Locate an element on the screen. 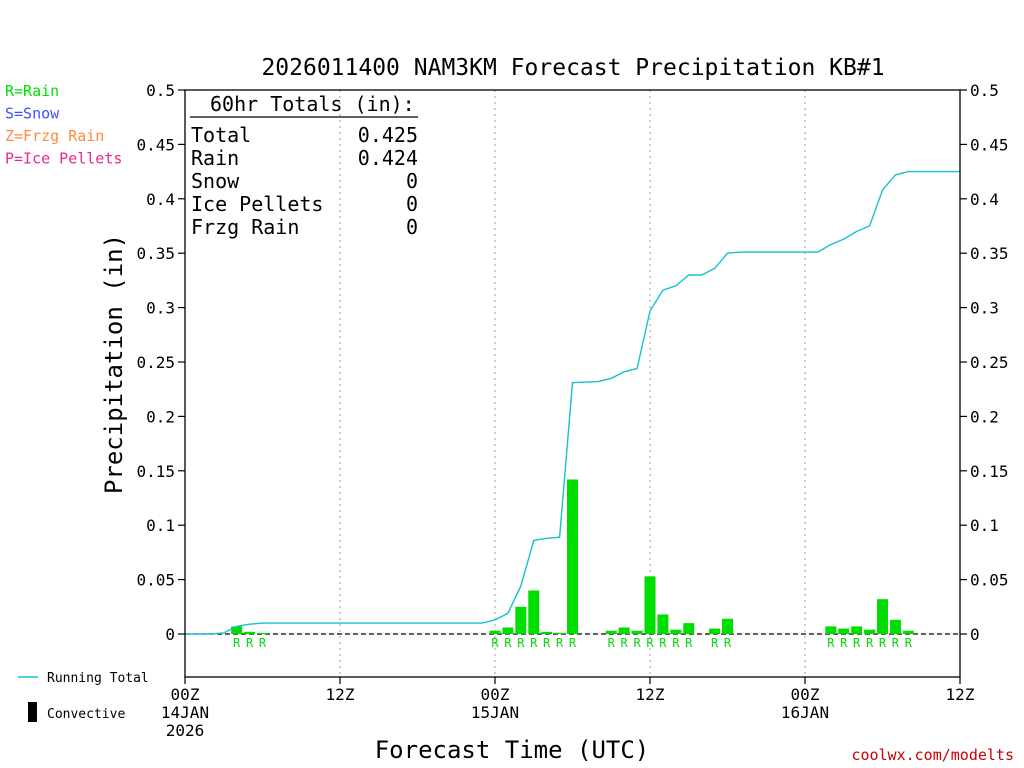  credit-text: coolwx.com/modelts is located at coordinates (932, 755).